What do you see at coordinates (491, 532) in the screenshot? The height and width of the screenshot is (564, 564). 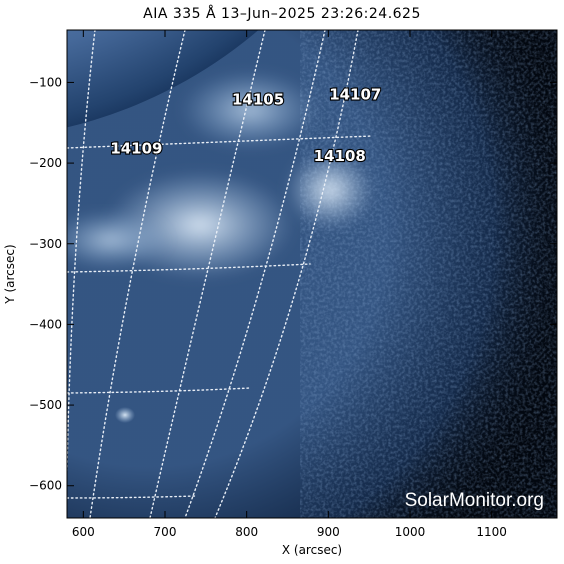 I see `x-tick-label: 1100` at bounding box center [491, 532].